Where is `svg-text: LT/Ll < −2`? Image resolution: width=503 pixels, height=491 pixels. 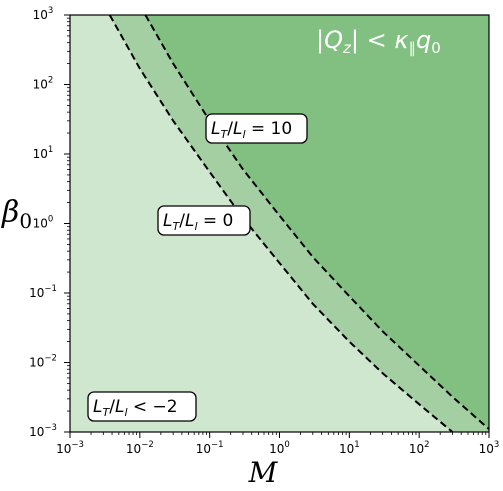
svg-text: LT/Ll < −2 is located at coordinates (135, 408).